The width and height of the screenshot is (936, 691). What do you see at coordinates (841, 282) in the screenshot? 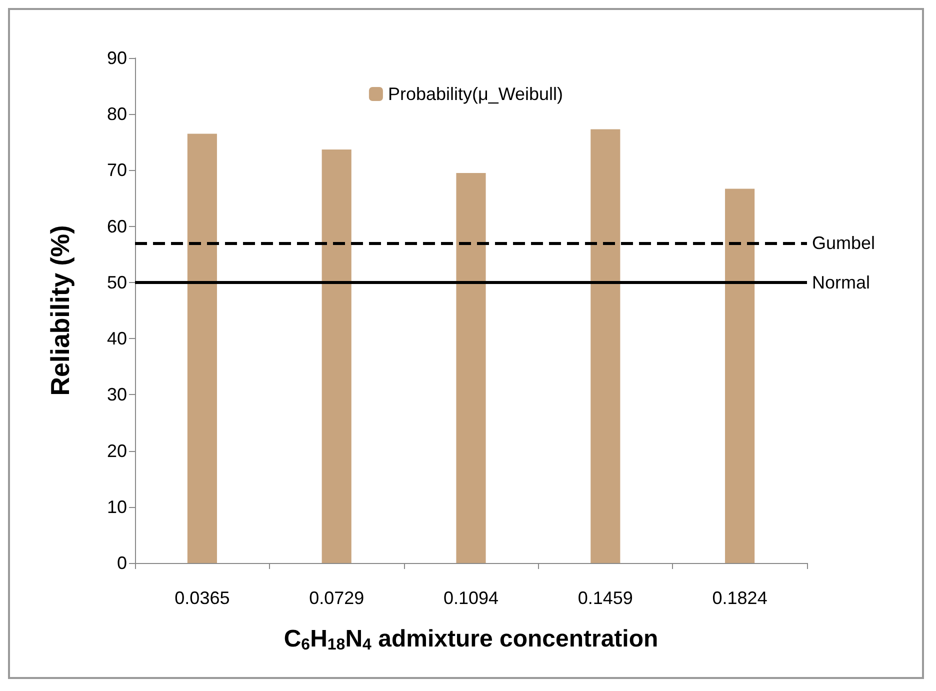
I see `ref-line-label: Normal` at bounding box center [841, 282].